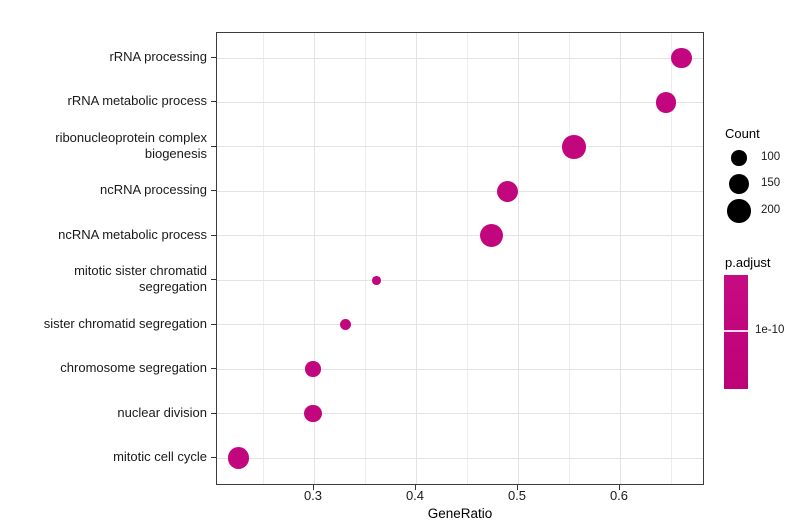 Image resolution: width=800 pixels, height=532 pixels. What do you see at coordinates (771, 210) in the screenshot?
I see `count-legend-value: 200` at bounding box center [771, 210].